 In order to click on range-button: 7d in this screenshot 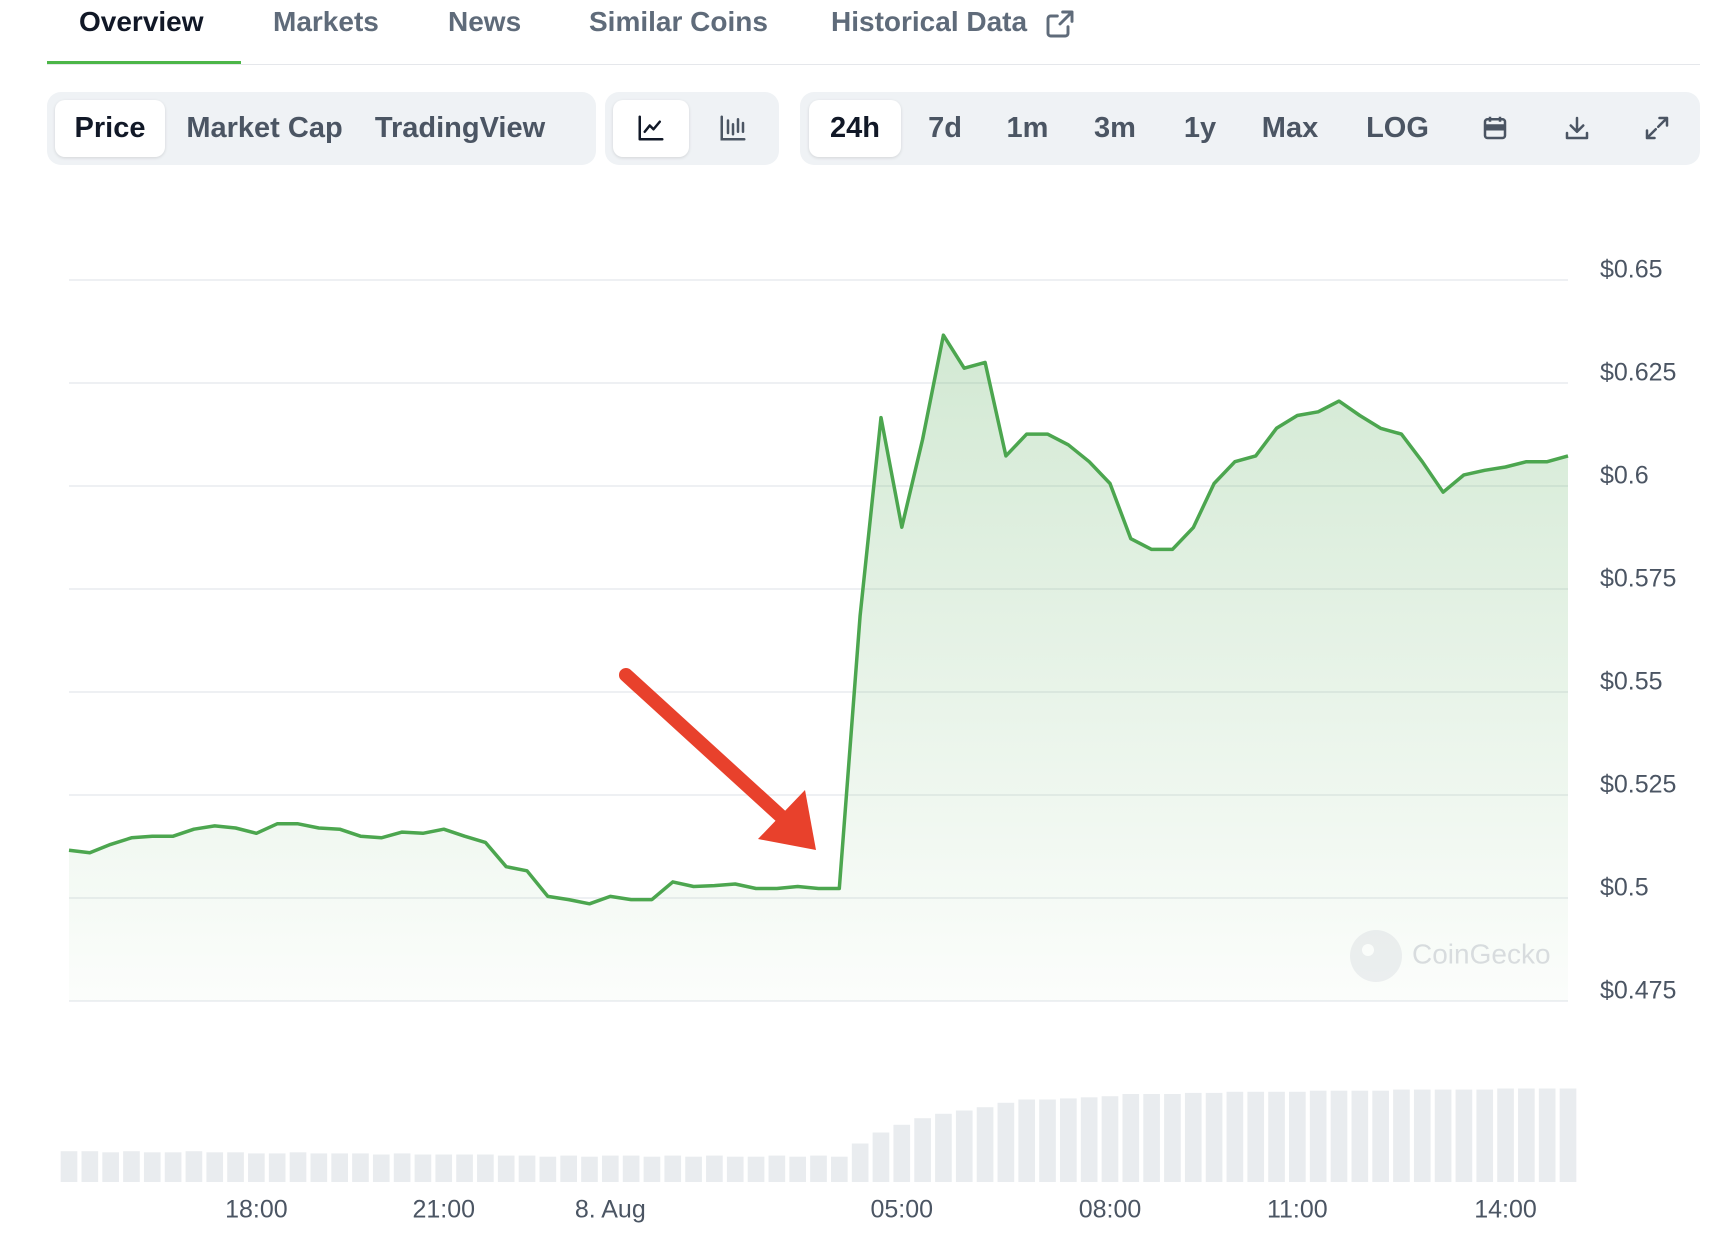, I will do `click(945, 128)`.